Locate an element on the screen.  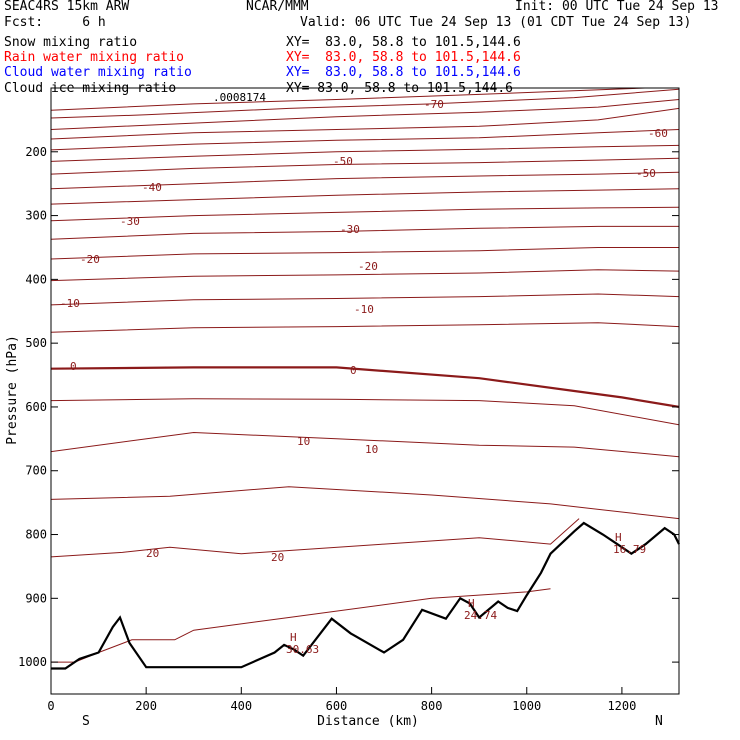
contour-label-20-b: 20 is located at coordinates (277, 557).